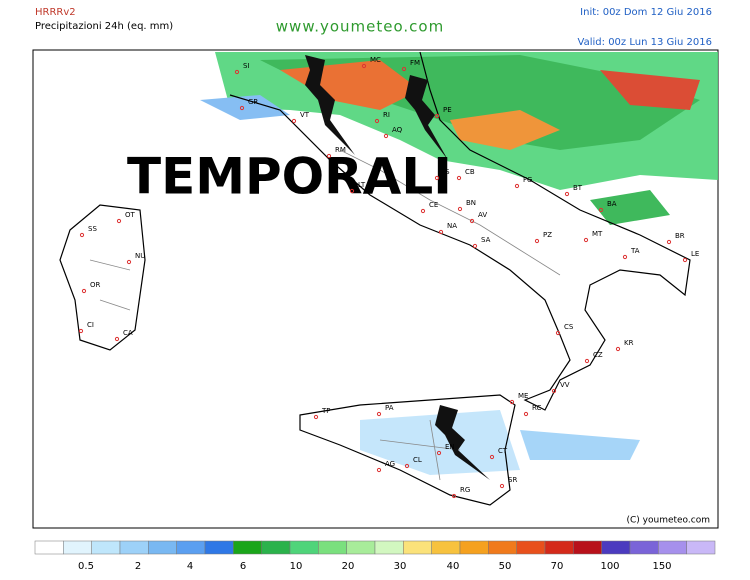 This screenshot has height=580, width=750. Describe the element at coordinates (450, 447) in the screenshot. I see `city-label: EN` at that location.